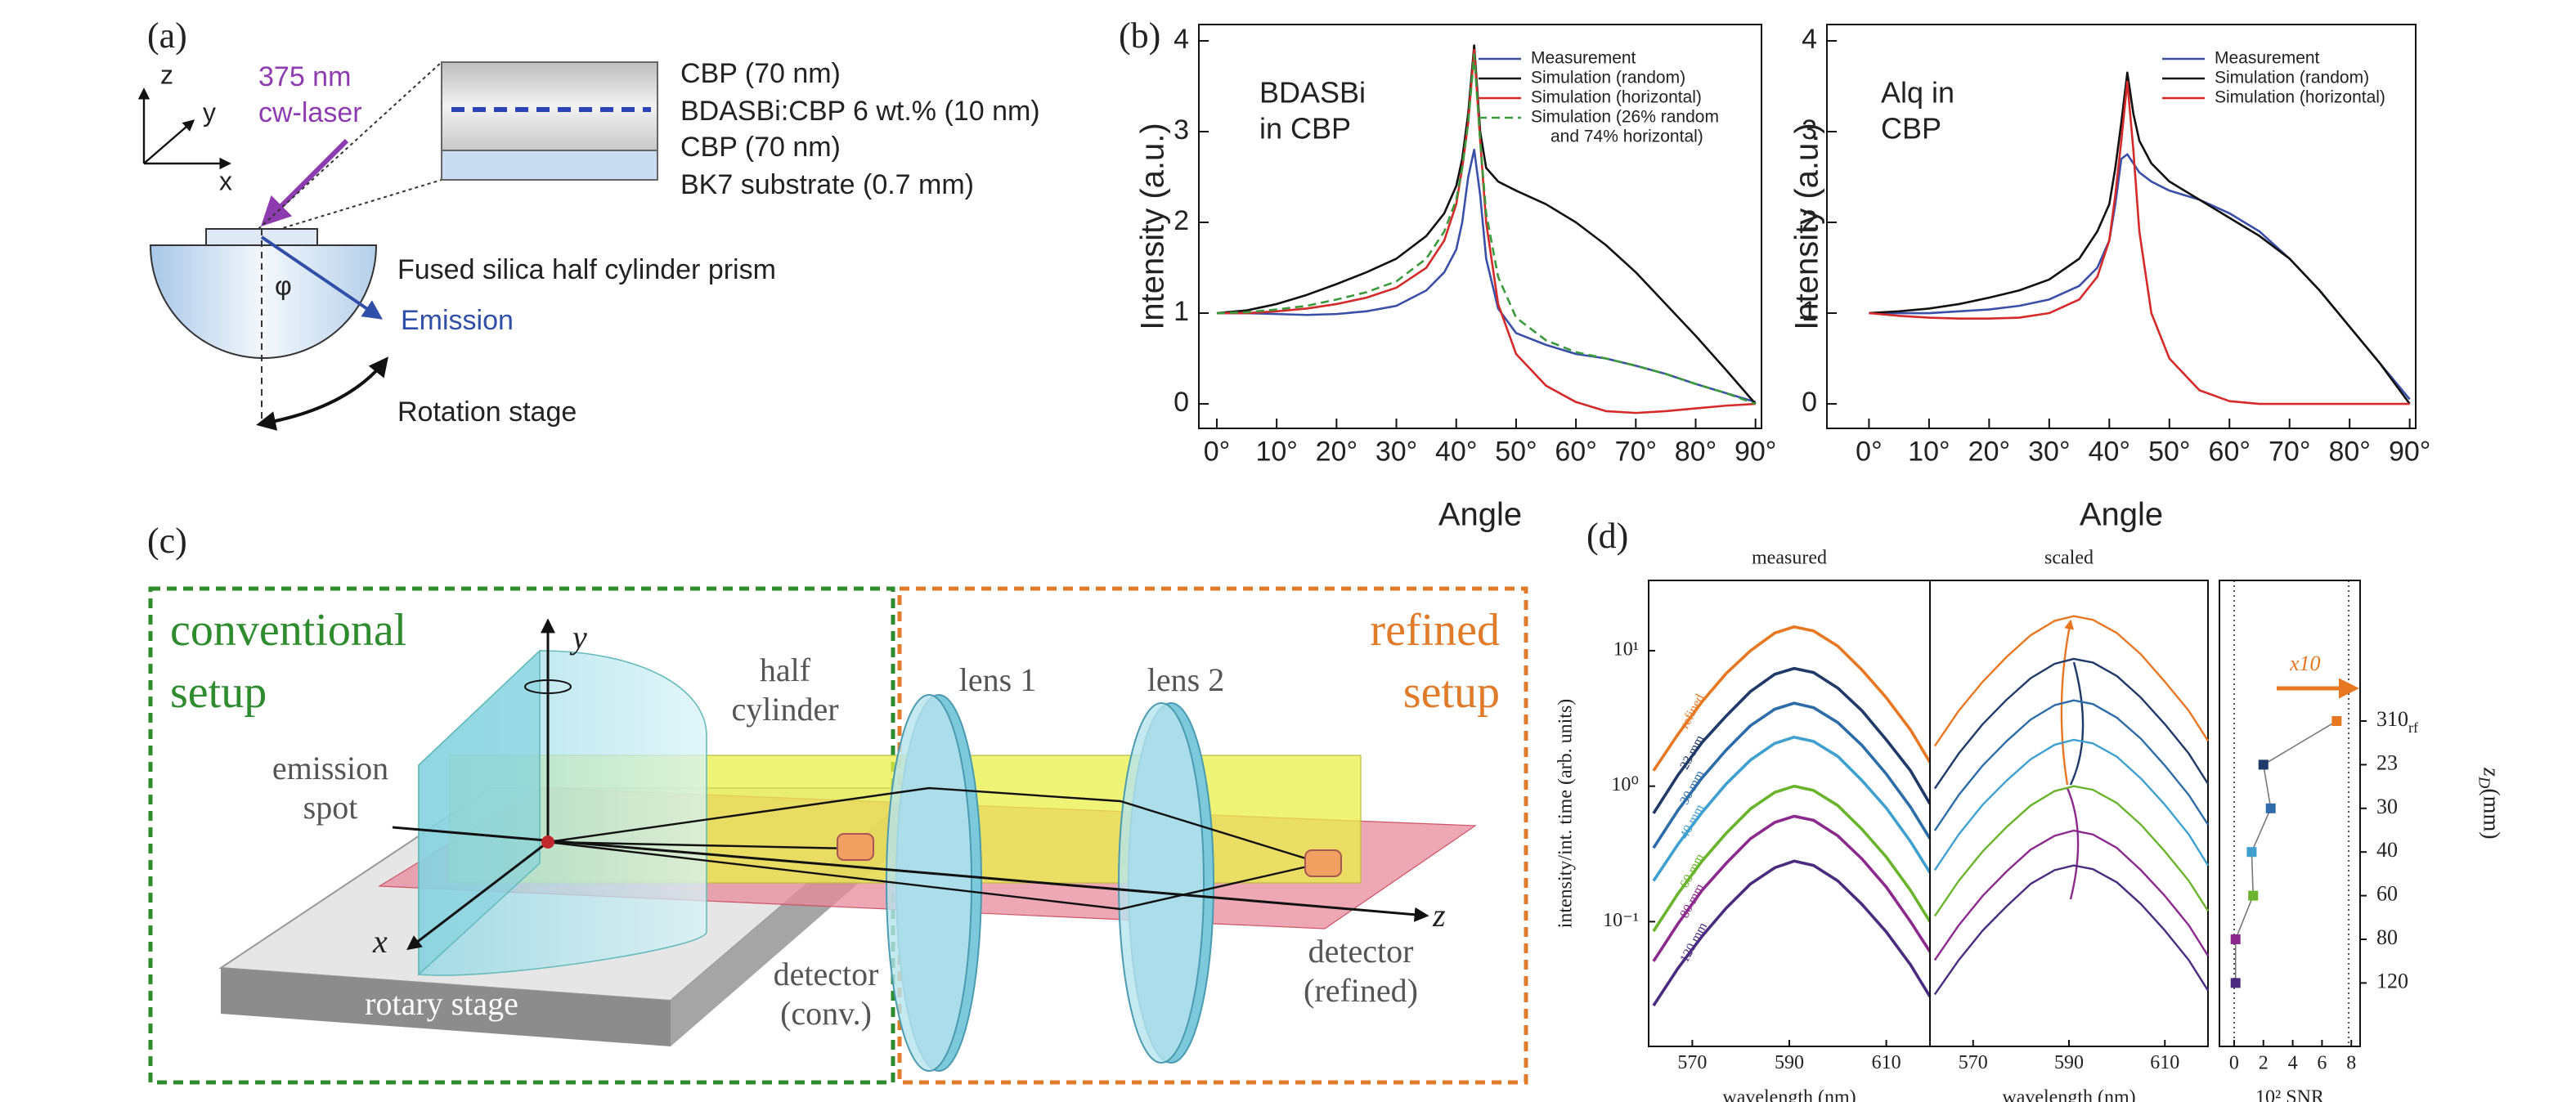 Image resolution: width=2576 pixels, height=1102 pixels. What do you see at coordinates (2484, 782) in the screenshot?
I see `y-axis-label-part: D` at bounding box center [2484, 782].